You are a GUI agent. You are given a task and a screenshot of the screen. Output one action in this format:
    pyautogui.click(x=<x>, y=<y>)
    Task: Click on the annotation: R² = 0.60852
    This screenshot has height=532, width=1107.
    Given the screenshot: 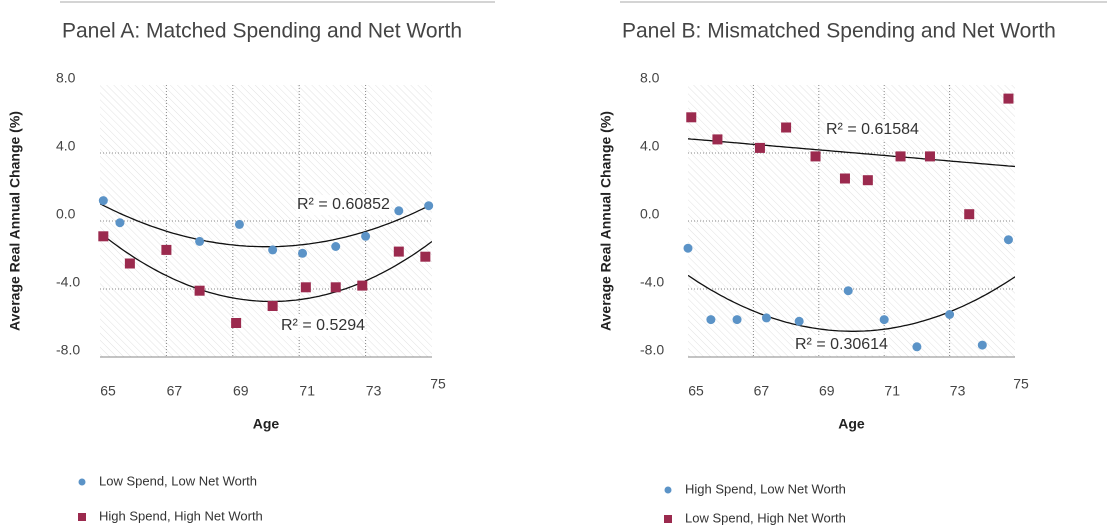 What is the action you would take?
    pyautogui.click(x=343, y=204)
    